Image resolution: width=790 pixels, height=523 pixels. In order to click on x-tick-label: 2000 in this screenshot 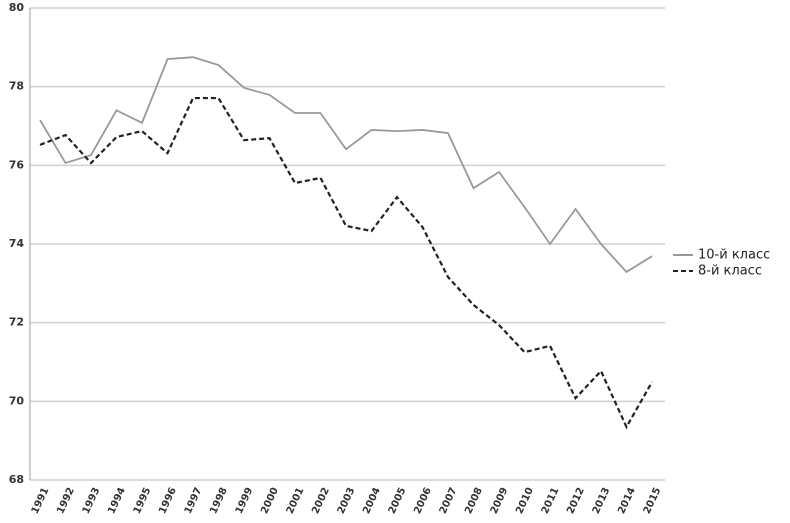, I will do `click(270, 501)`.